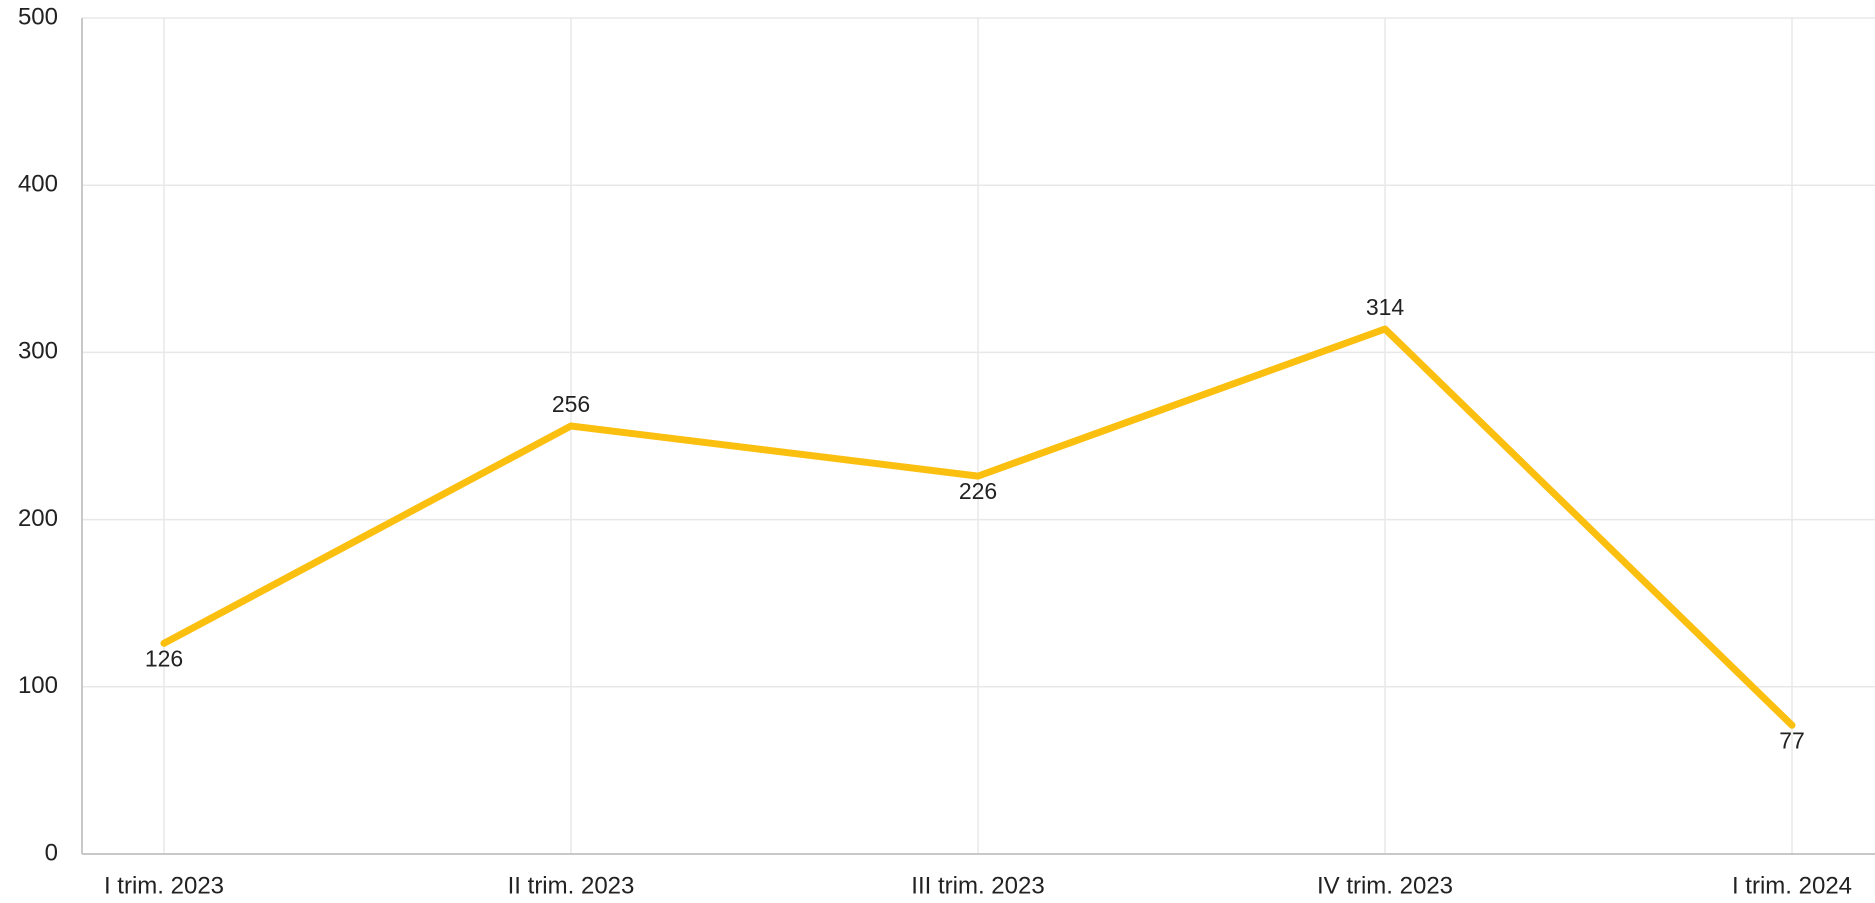  Describe the element at coordinates (571, 404) in the screenshot. I see `data-label: 256` at that location.